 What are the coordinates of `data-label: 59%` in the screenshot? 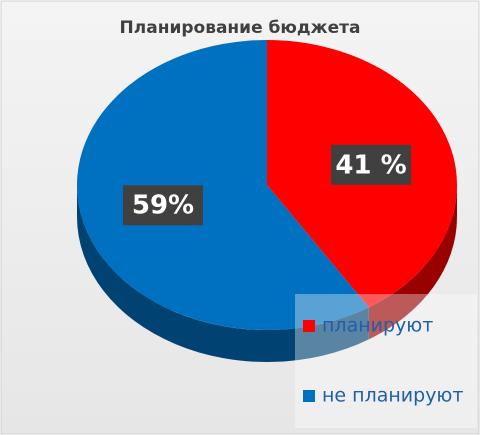 It's located at (163, 206).